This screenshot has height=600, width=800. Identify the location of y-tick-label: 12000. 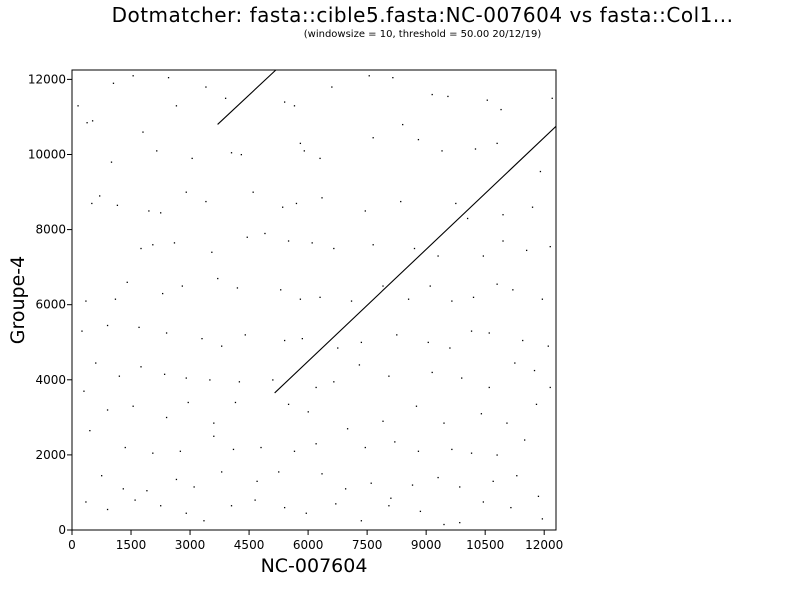
(47, 79).